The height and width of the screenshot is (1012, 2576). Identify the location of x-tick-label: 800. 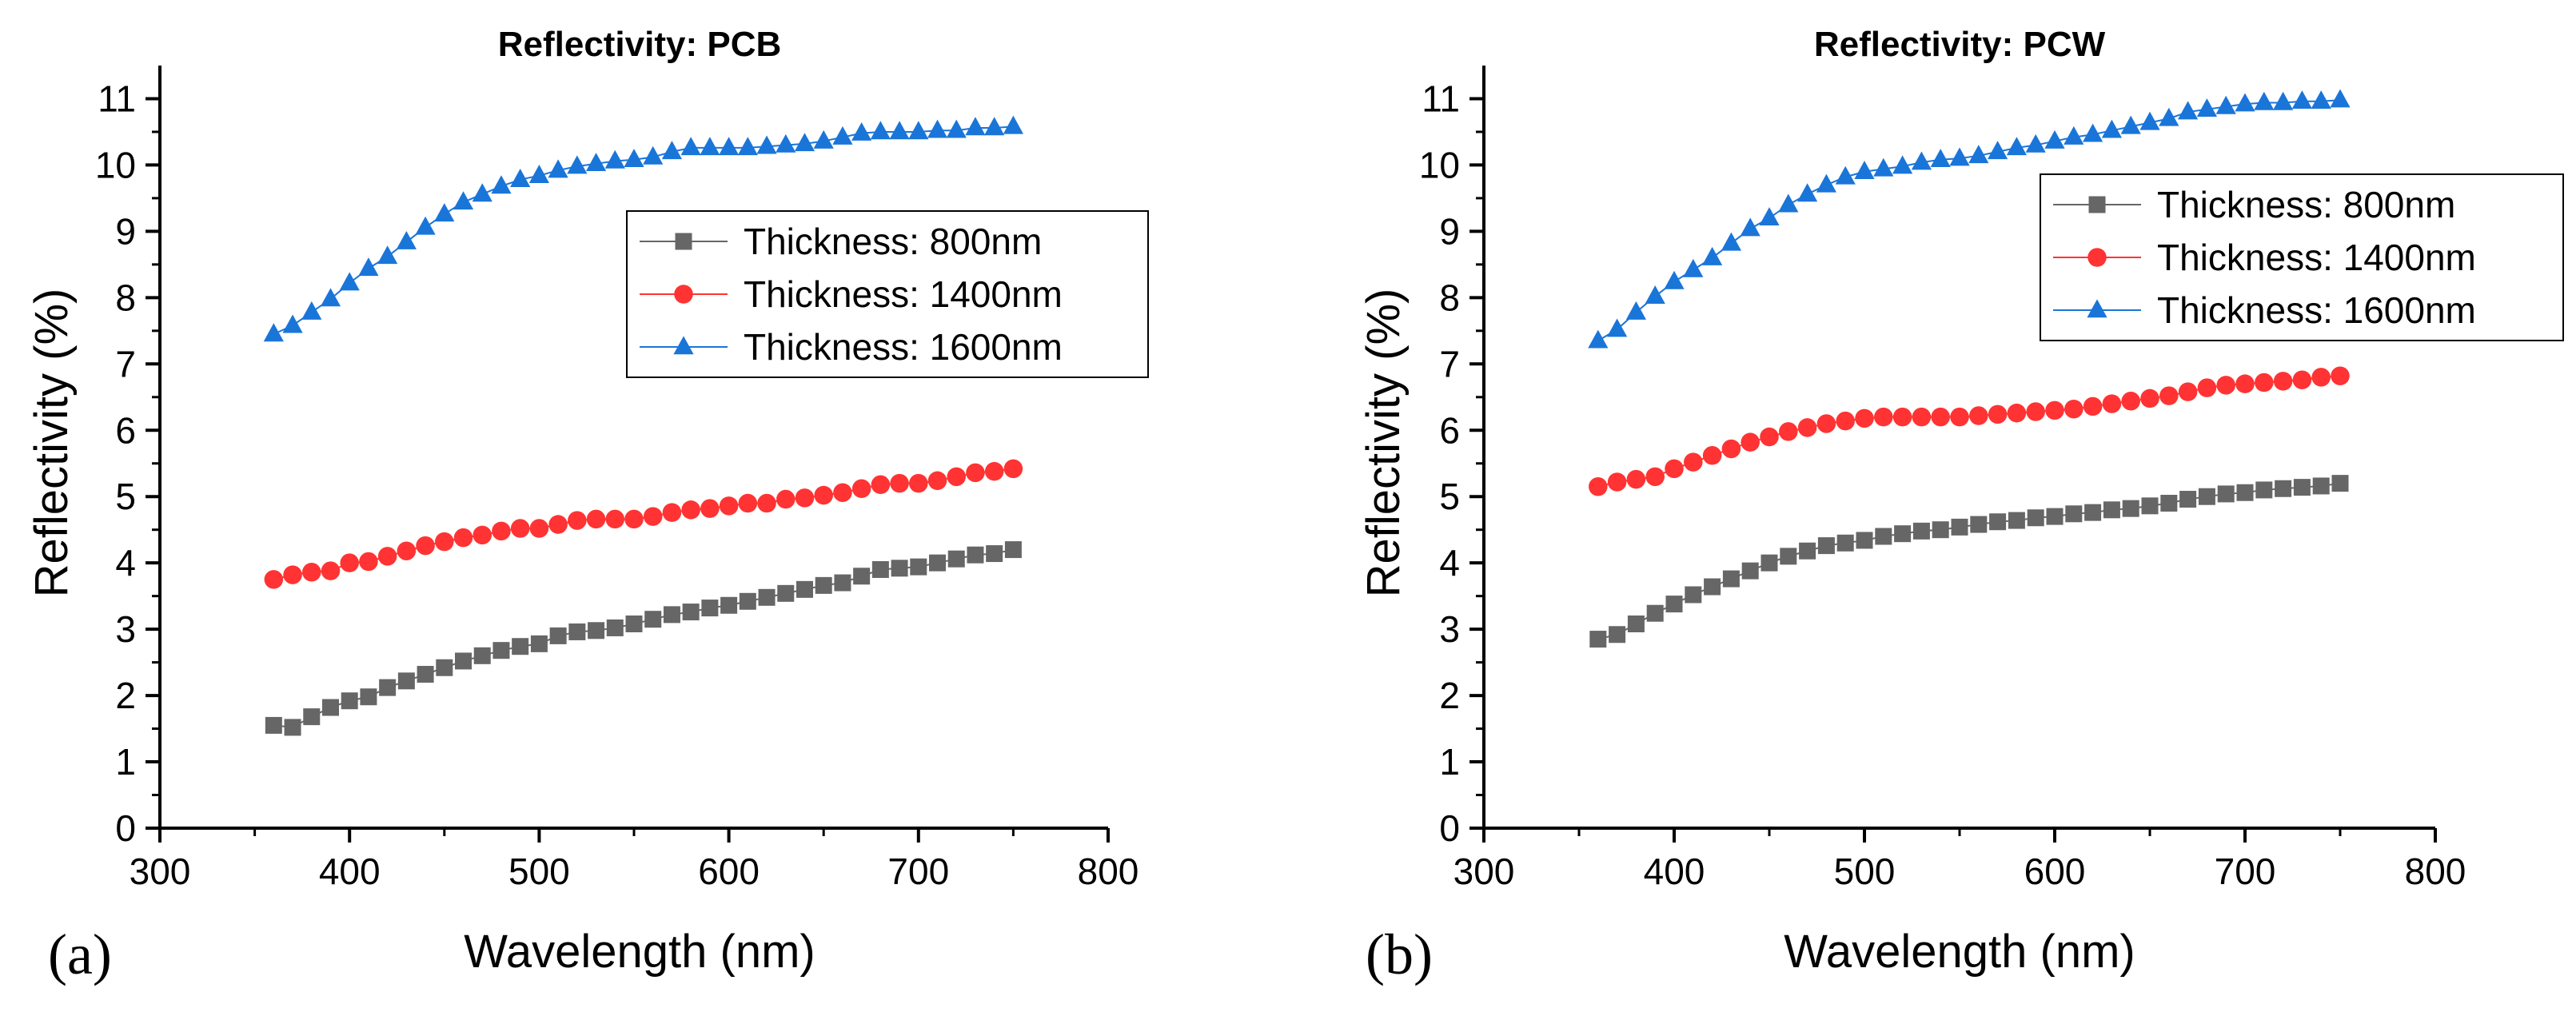
(2435, 872).